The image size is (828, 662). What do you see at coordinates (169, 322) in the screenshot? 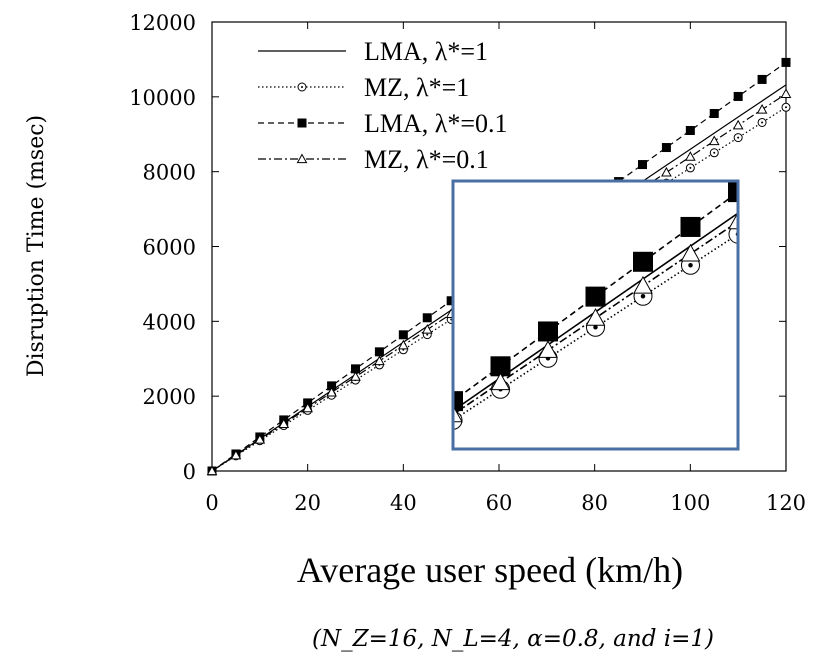
I see `y-tick-label-4000: 4000` at bounding box center [169, 322].